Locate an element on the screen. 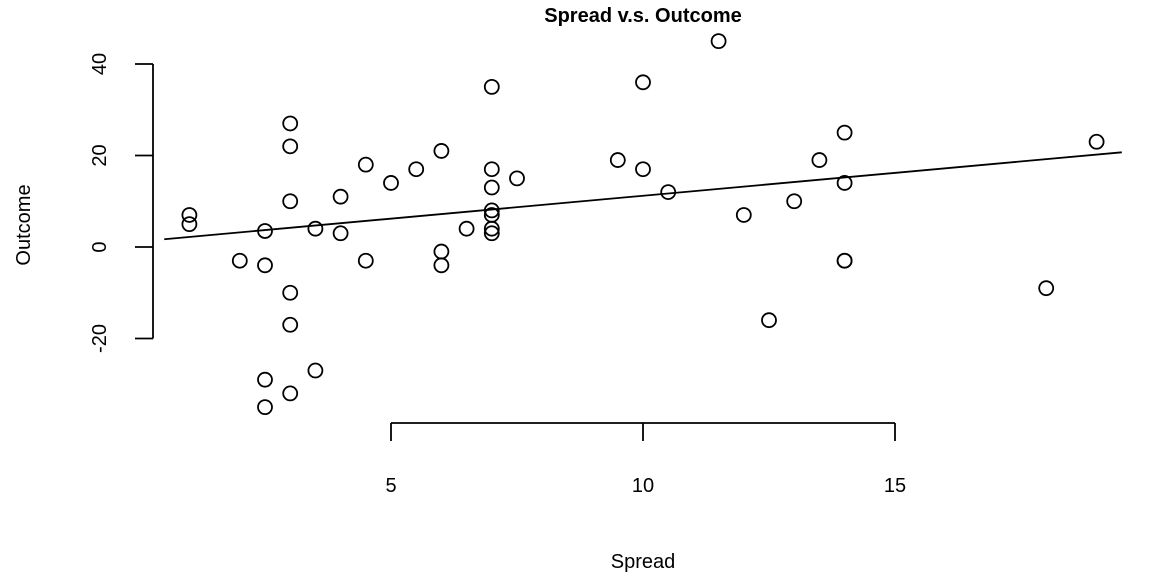 The image size is (1152, 576). x-tick-label: 15 is located at coordinates (895, 486).